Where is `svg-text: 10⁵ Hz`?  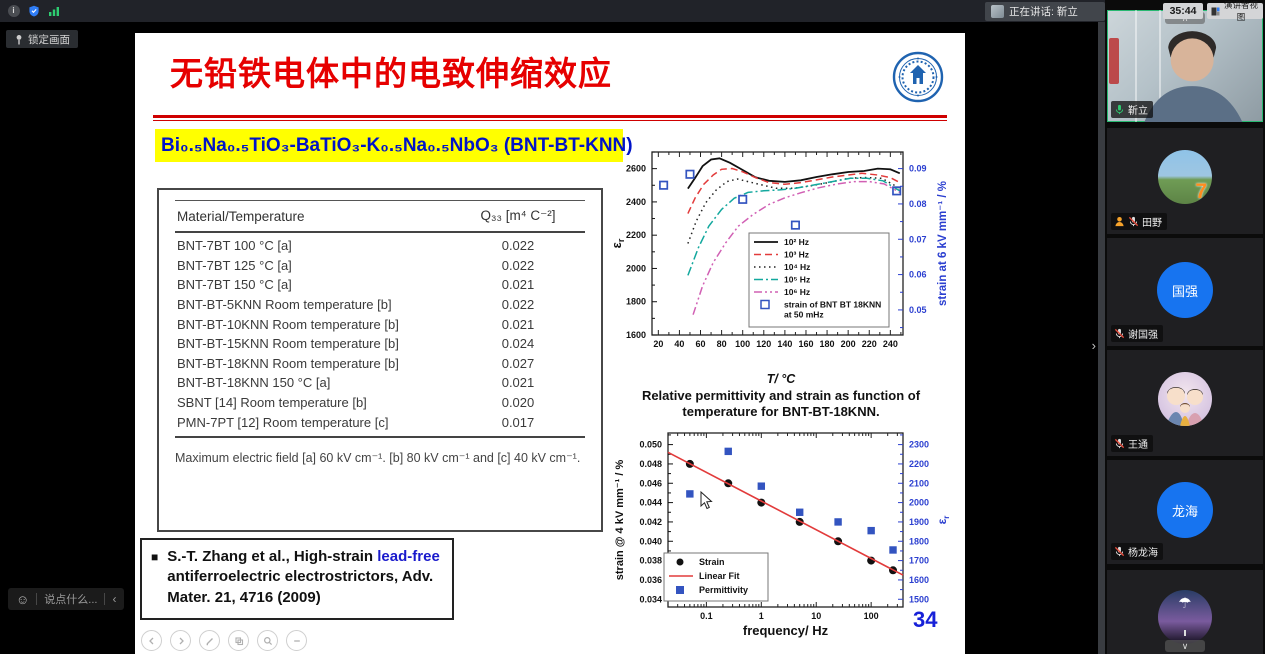
svg-text: 10⁵ Hz is located at coordinates (797, 280).